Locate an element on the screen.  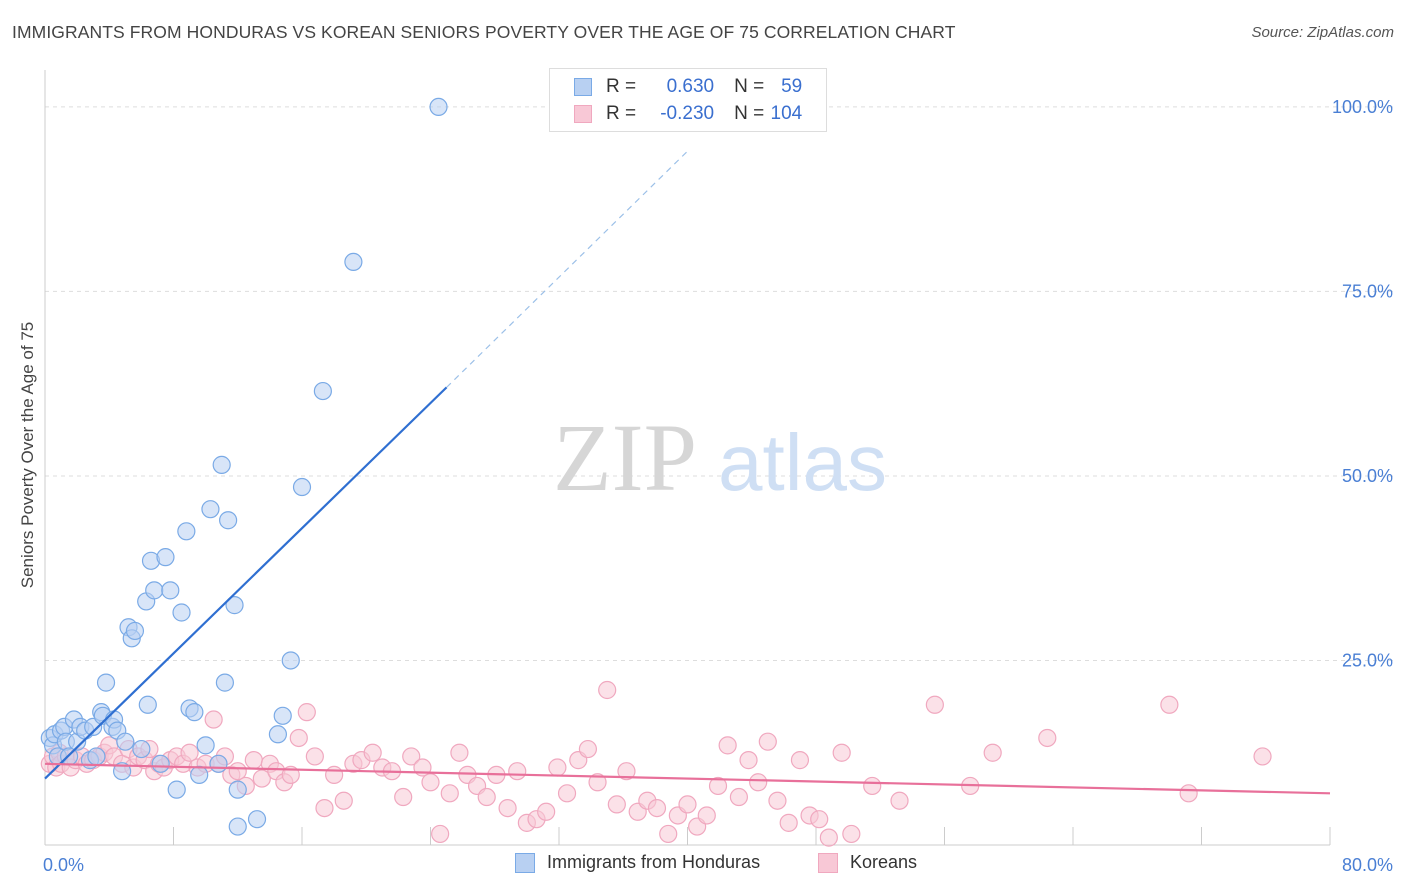
legend-row-koreans: R = -0.230 N = 104 is located at coordinates (676, 114).